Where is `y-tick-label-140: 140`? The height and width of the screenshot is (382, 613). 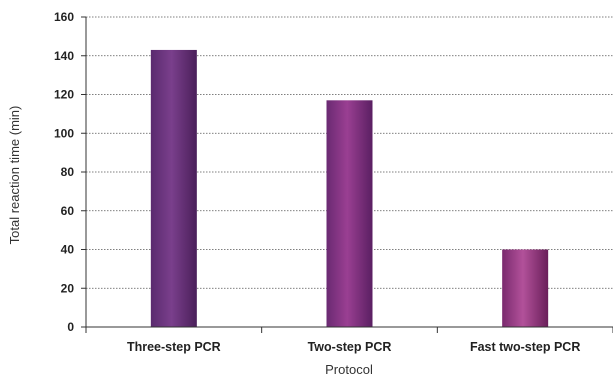
y-tick-label-140: 140 is located at coordinates (64, 56).